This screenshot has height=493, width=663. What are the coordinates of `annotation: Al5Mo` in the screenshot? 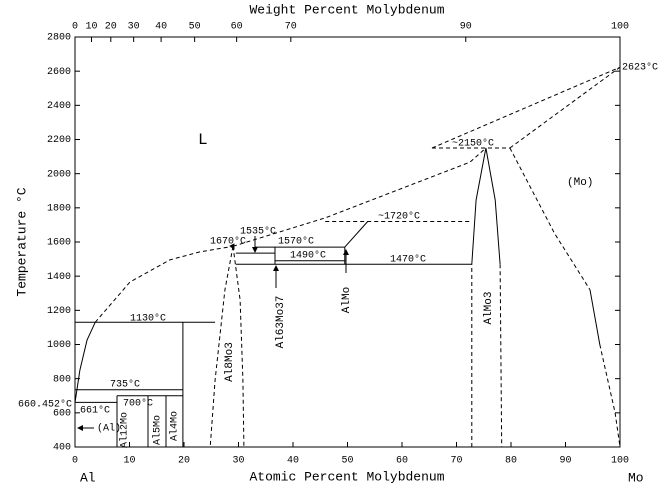 It's located at (158, 430).